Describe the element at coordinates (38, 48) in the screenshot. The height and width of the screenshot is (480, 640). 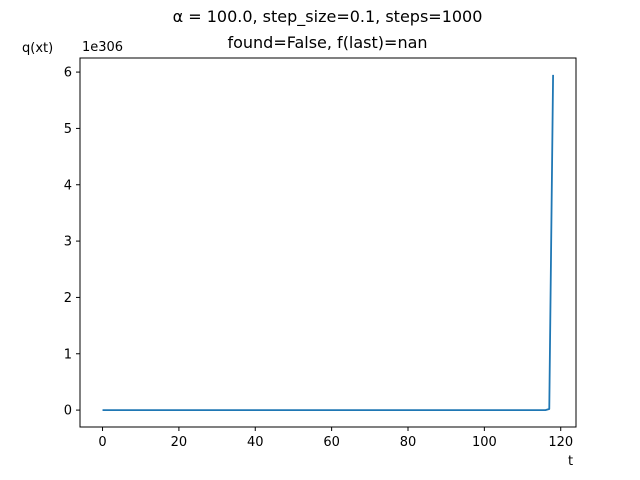
I see `y-axis-label: q(xt)` at that location.